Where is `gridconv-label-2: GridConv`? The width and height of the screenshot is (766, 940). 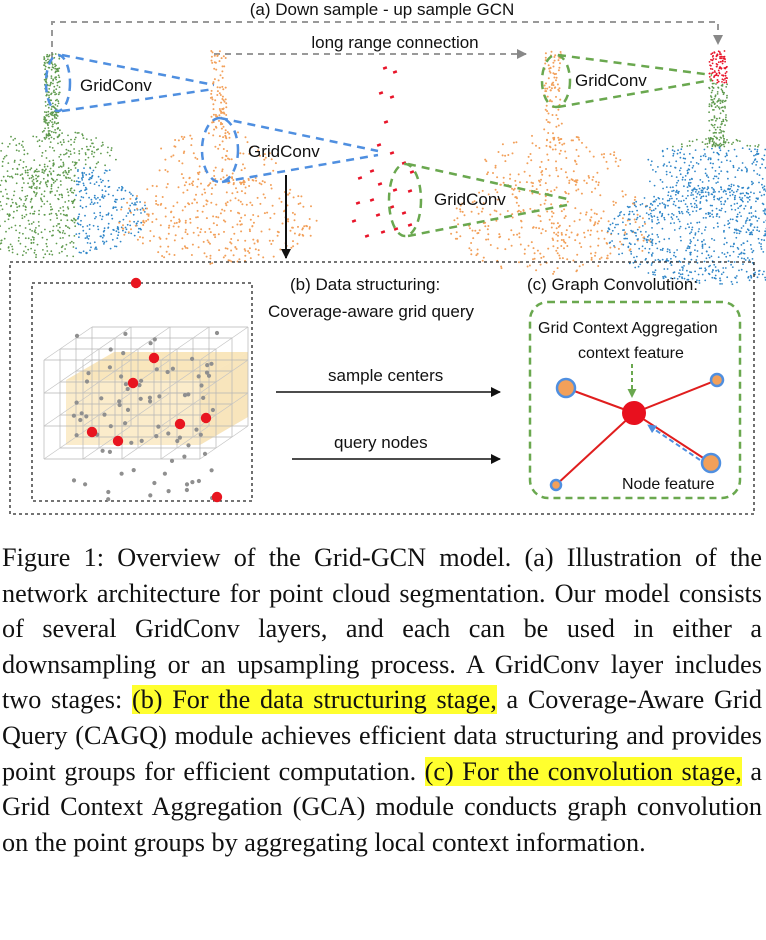 gridconv-label-2: GridConv is located at coordinates (284, 151).